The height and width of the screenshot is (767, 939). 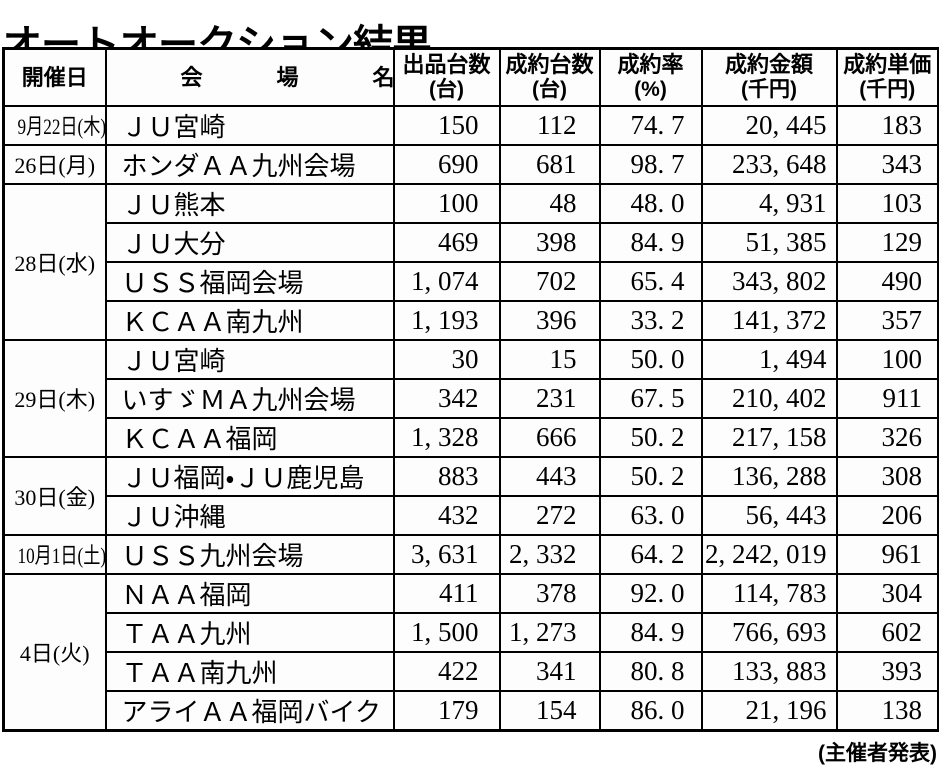 I want to click on venue-cell: ＵＳＳ九州会場, so click(x=249, y=554).